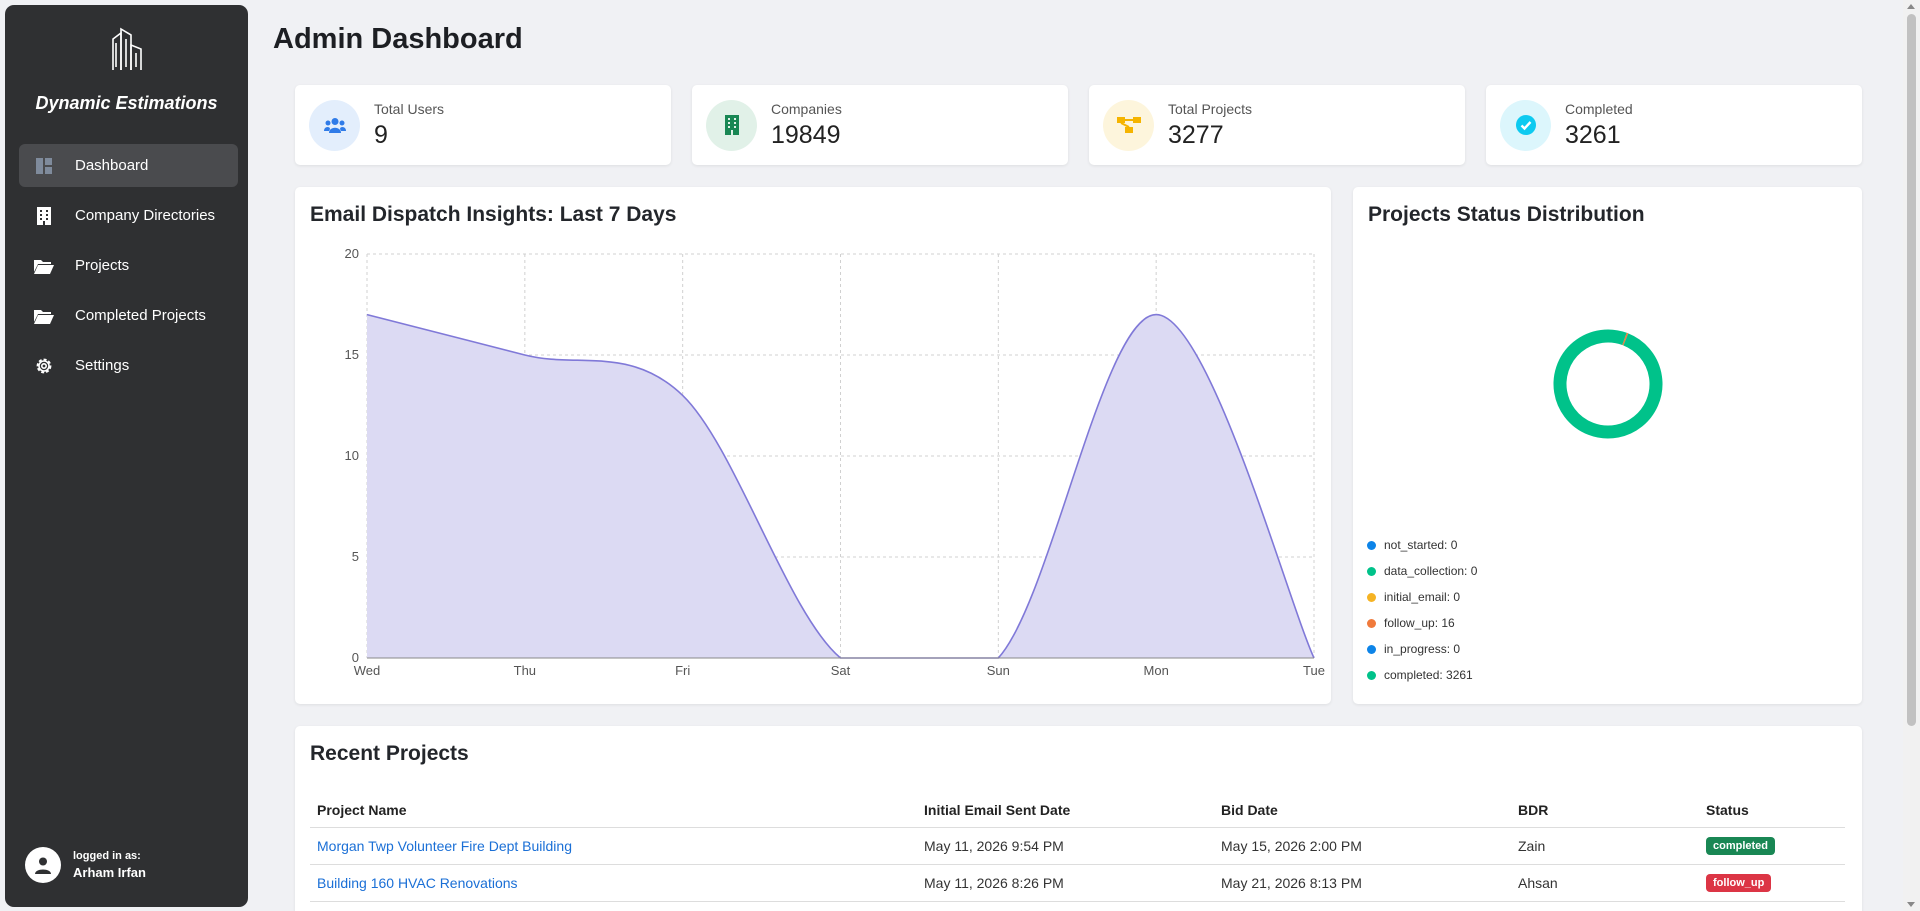 This screenshot has width=1920, height=911. Describe the element at coordinates (998, 670) in the screenshot. I see `x-tick-label: Sun` at that location.